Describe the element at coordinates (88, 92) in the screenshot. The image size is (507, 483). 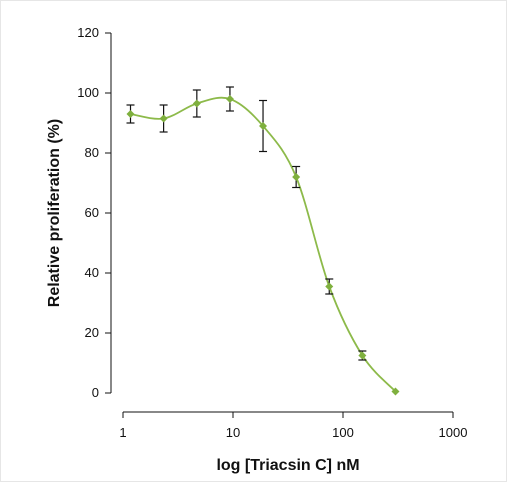
I see `y-tick-label: 100` at that location.